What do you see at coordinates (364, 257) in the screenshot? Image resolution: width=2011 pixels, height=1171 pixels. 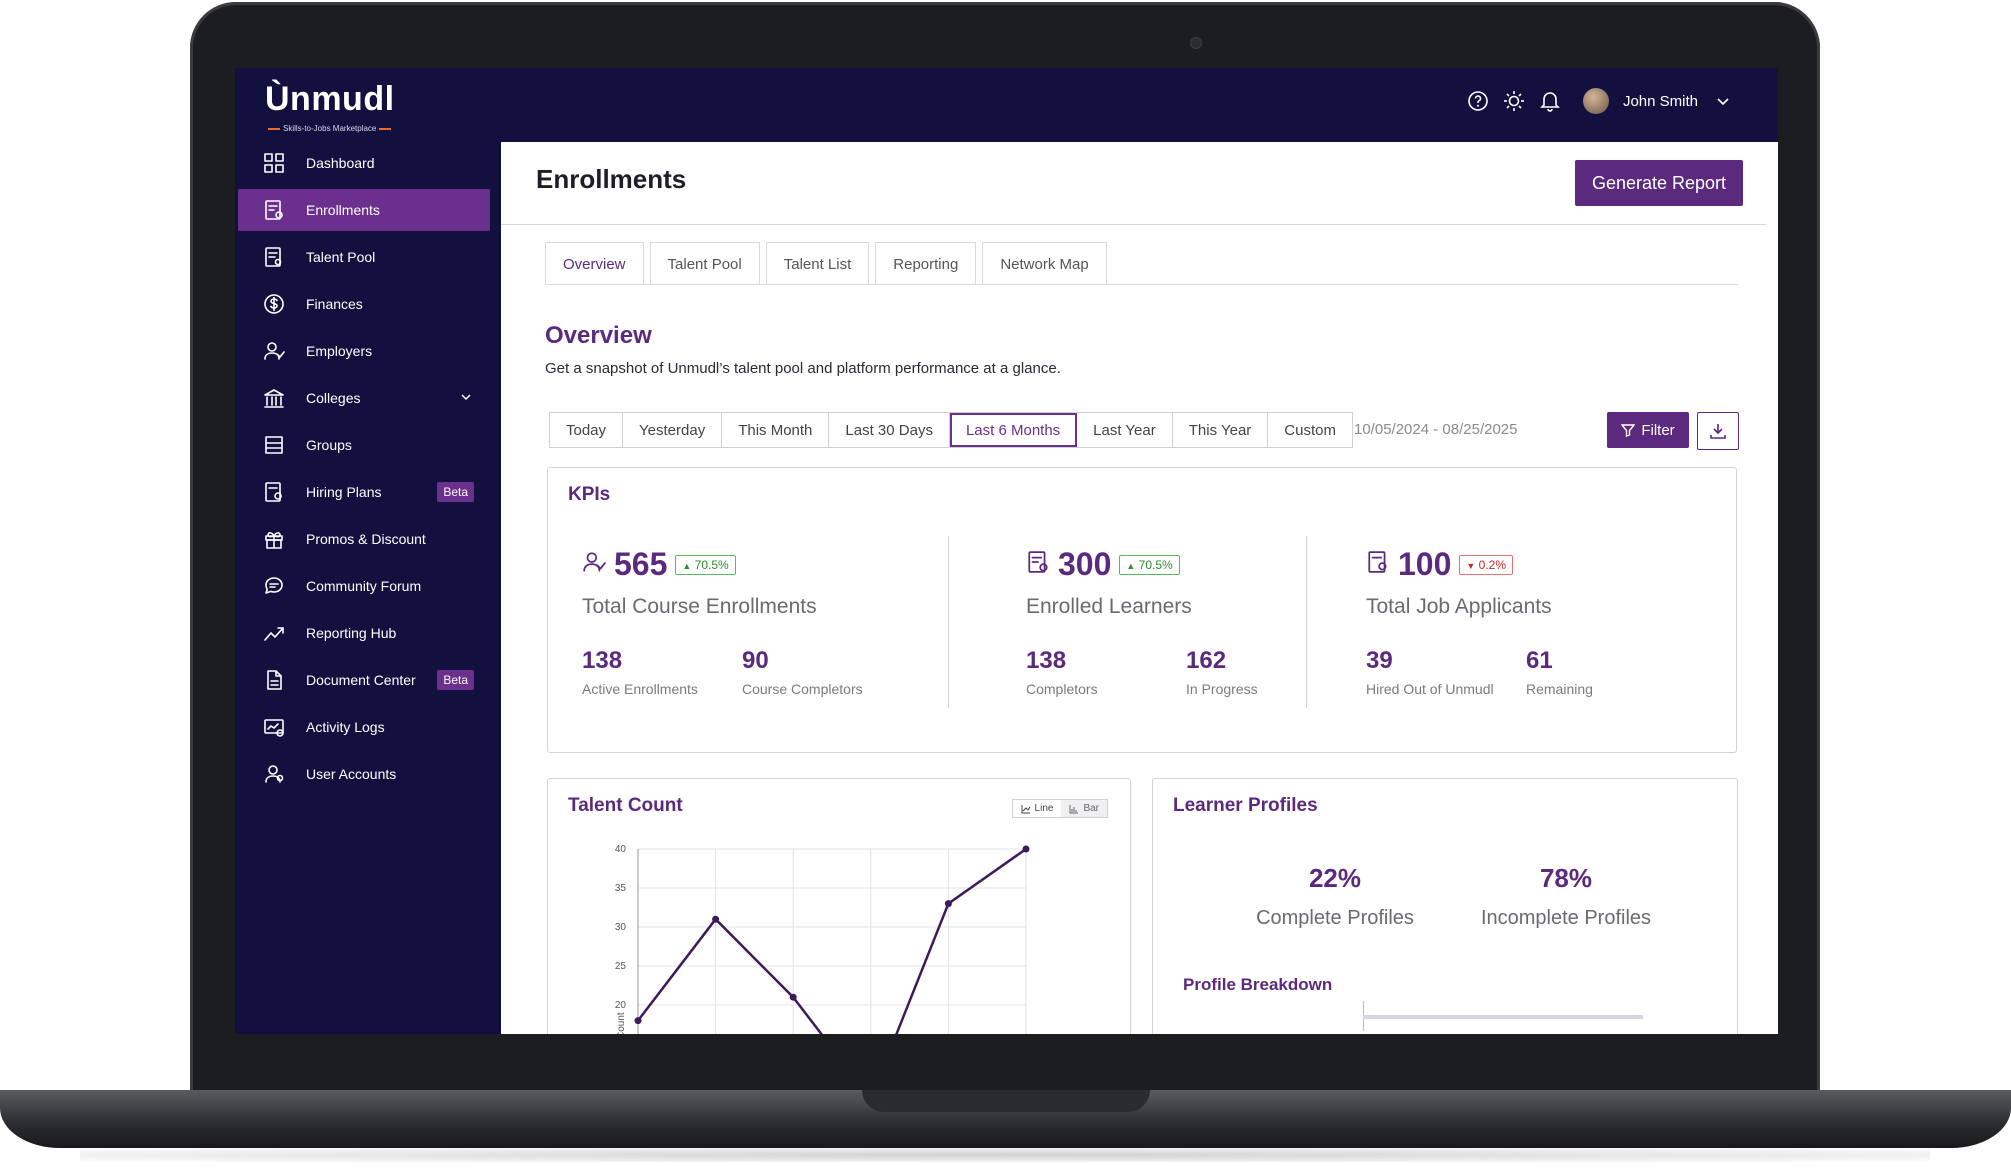 I see `sidebar-item-talent-pool: Talent Pool` at bounding box center [364, 257].